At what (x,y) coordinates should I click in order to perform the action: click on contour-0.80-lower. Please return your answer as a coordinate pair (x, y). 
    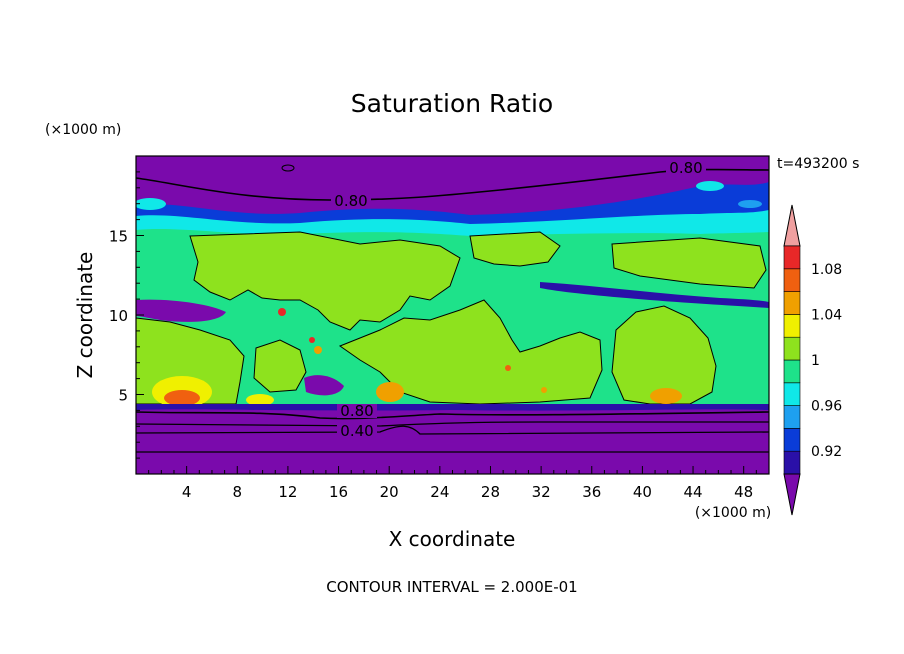
    Looking at the image, I should click on (452, 415).